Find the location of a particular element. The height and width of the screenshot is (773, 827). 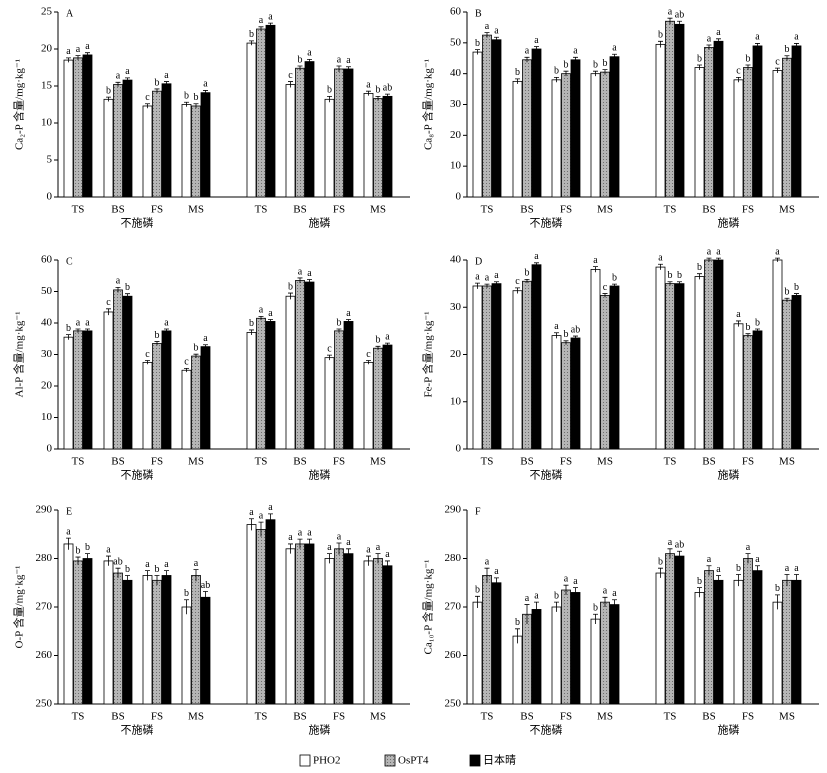

y-tick-label: 20 is located at coordinates (456, 135).